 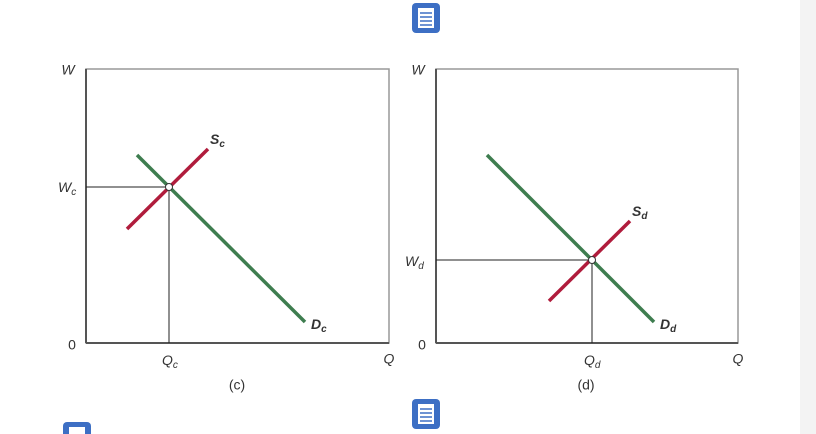 I want to click on quantity-label: Qc, so click(x=170, y=361).